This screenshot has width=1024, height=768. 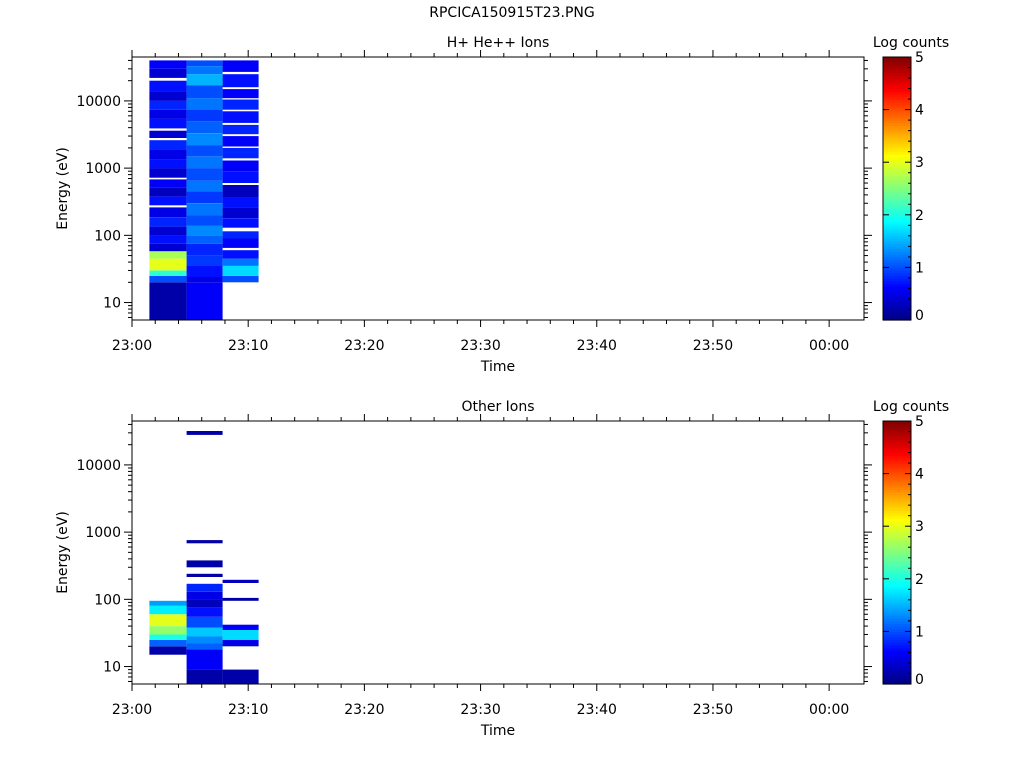 I want to click on y-tick-label: 100, so click(x=107, y=236).